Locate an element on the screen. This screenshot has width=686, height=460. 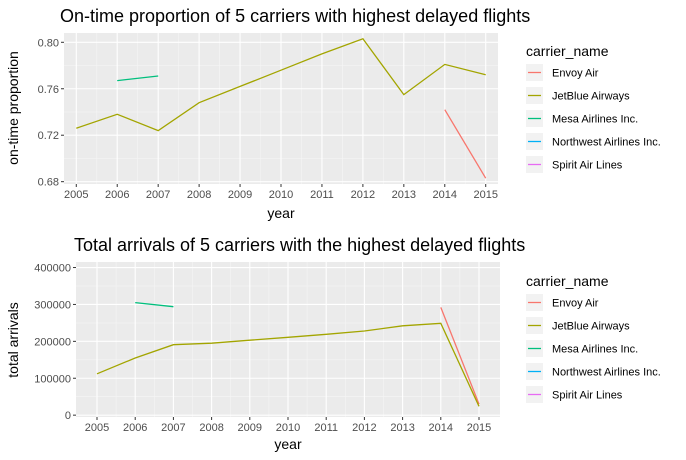
y-tick-label: 100000 is located at coordinates (52, 379).